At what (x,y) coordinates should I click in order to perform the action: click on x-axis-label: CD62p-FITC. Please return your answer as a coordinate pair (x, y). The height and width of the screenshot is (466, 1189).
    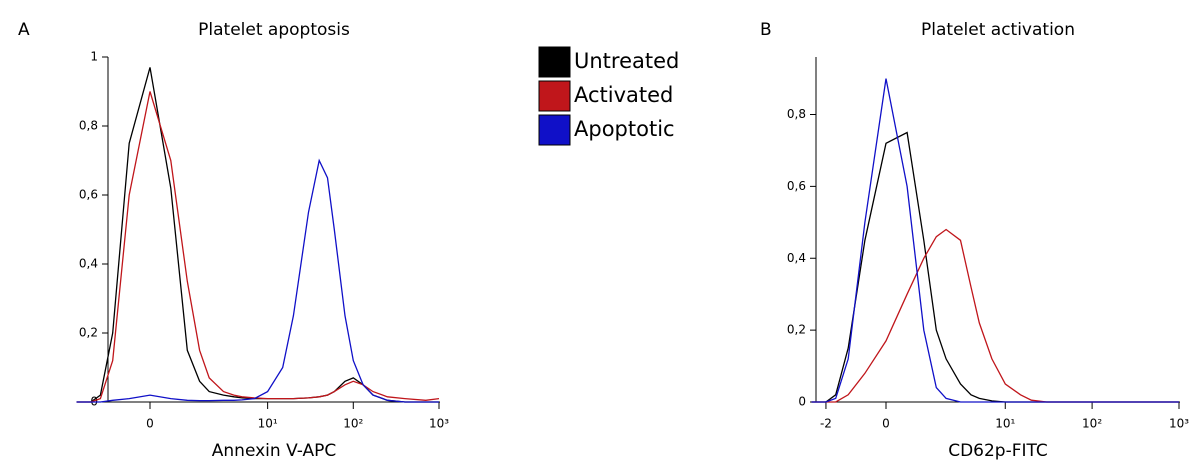
    Looking at the image, I should click on (998, 451).